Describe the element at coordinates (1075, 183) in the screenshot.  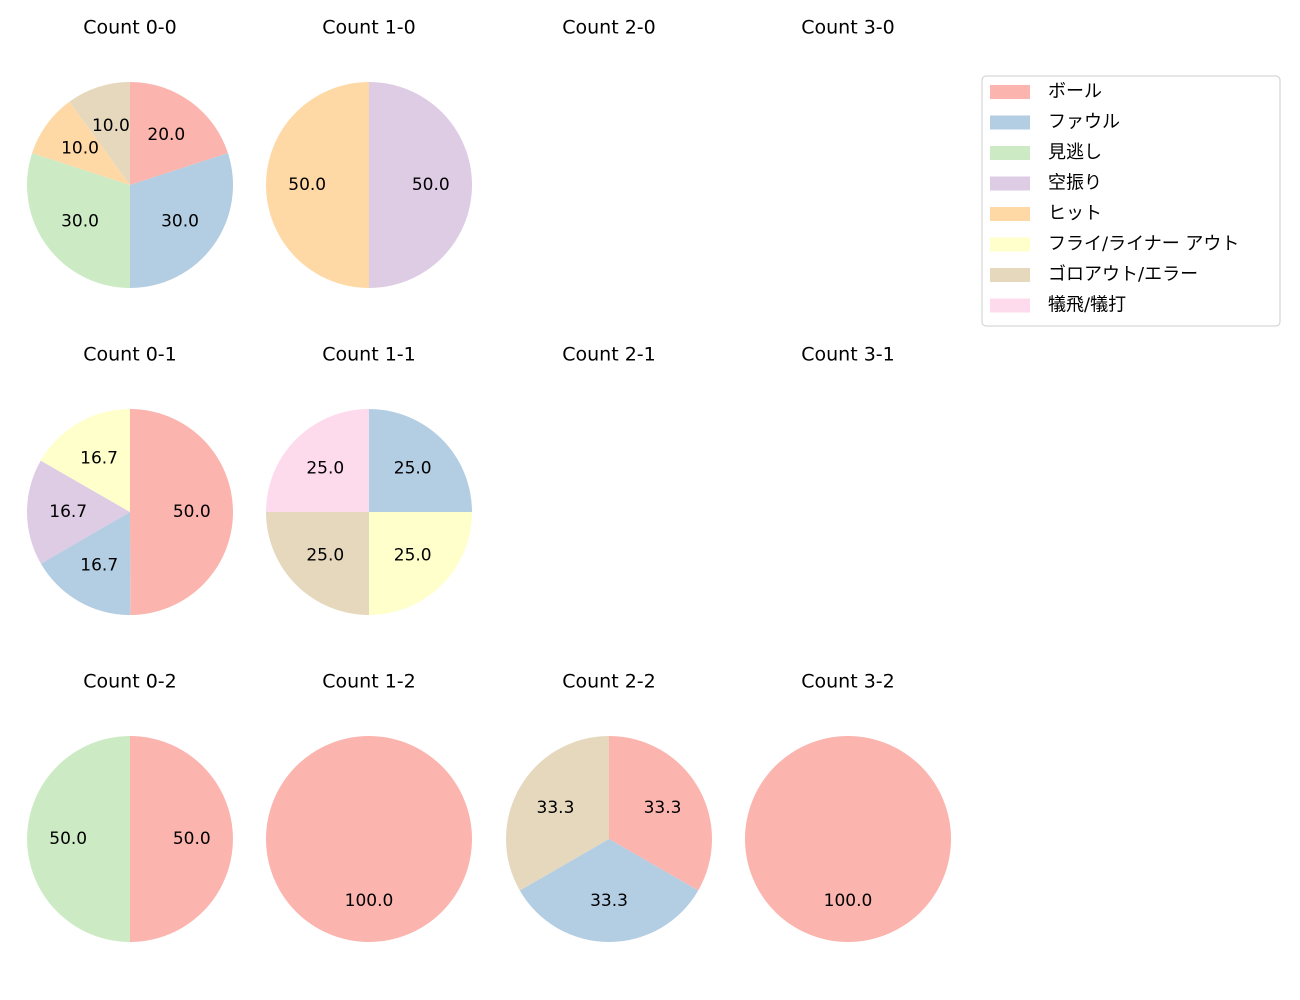
I see `legend-label: 空振り` at that location.